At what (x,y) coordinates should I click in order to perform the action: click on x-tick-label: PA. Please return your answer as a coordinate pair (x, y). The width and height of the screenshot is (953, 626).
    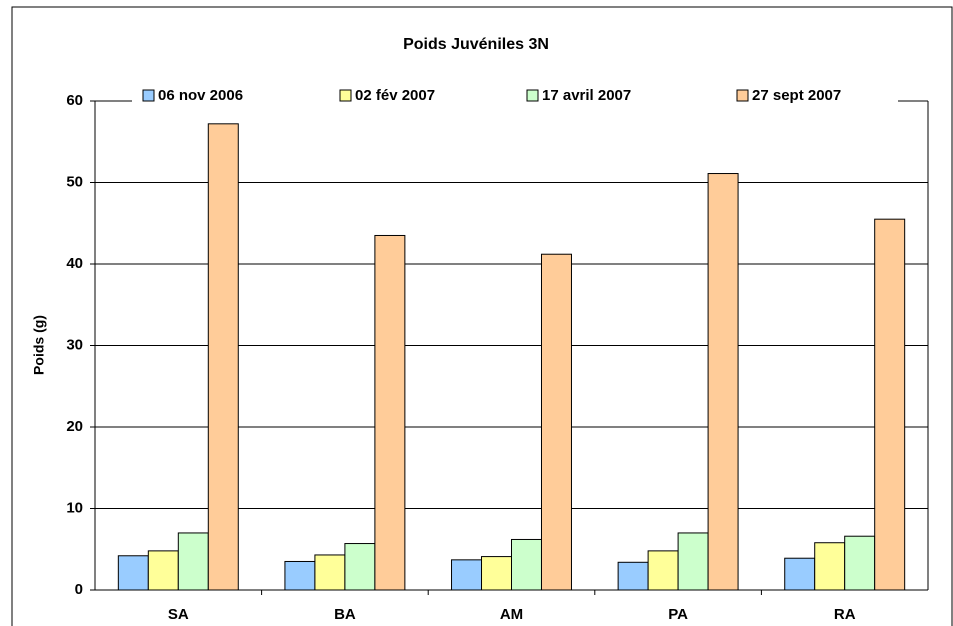
    Looking at the image, I should click on (678, 614).